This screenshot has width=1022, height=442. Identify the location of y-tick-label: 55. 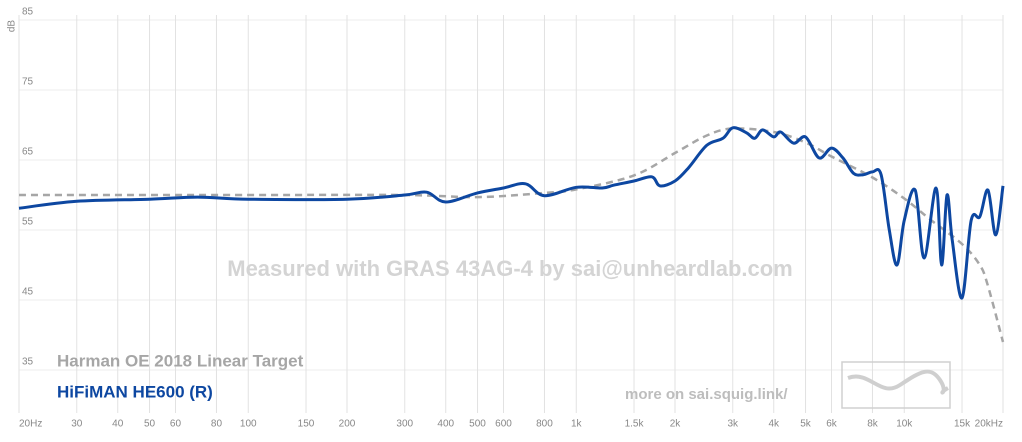
(28, 222).